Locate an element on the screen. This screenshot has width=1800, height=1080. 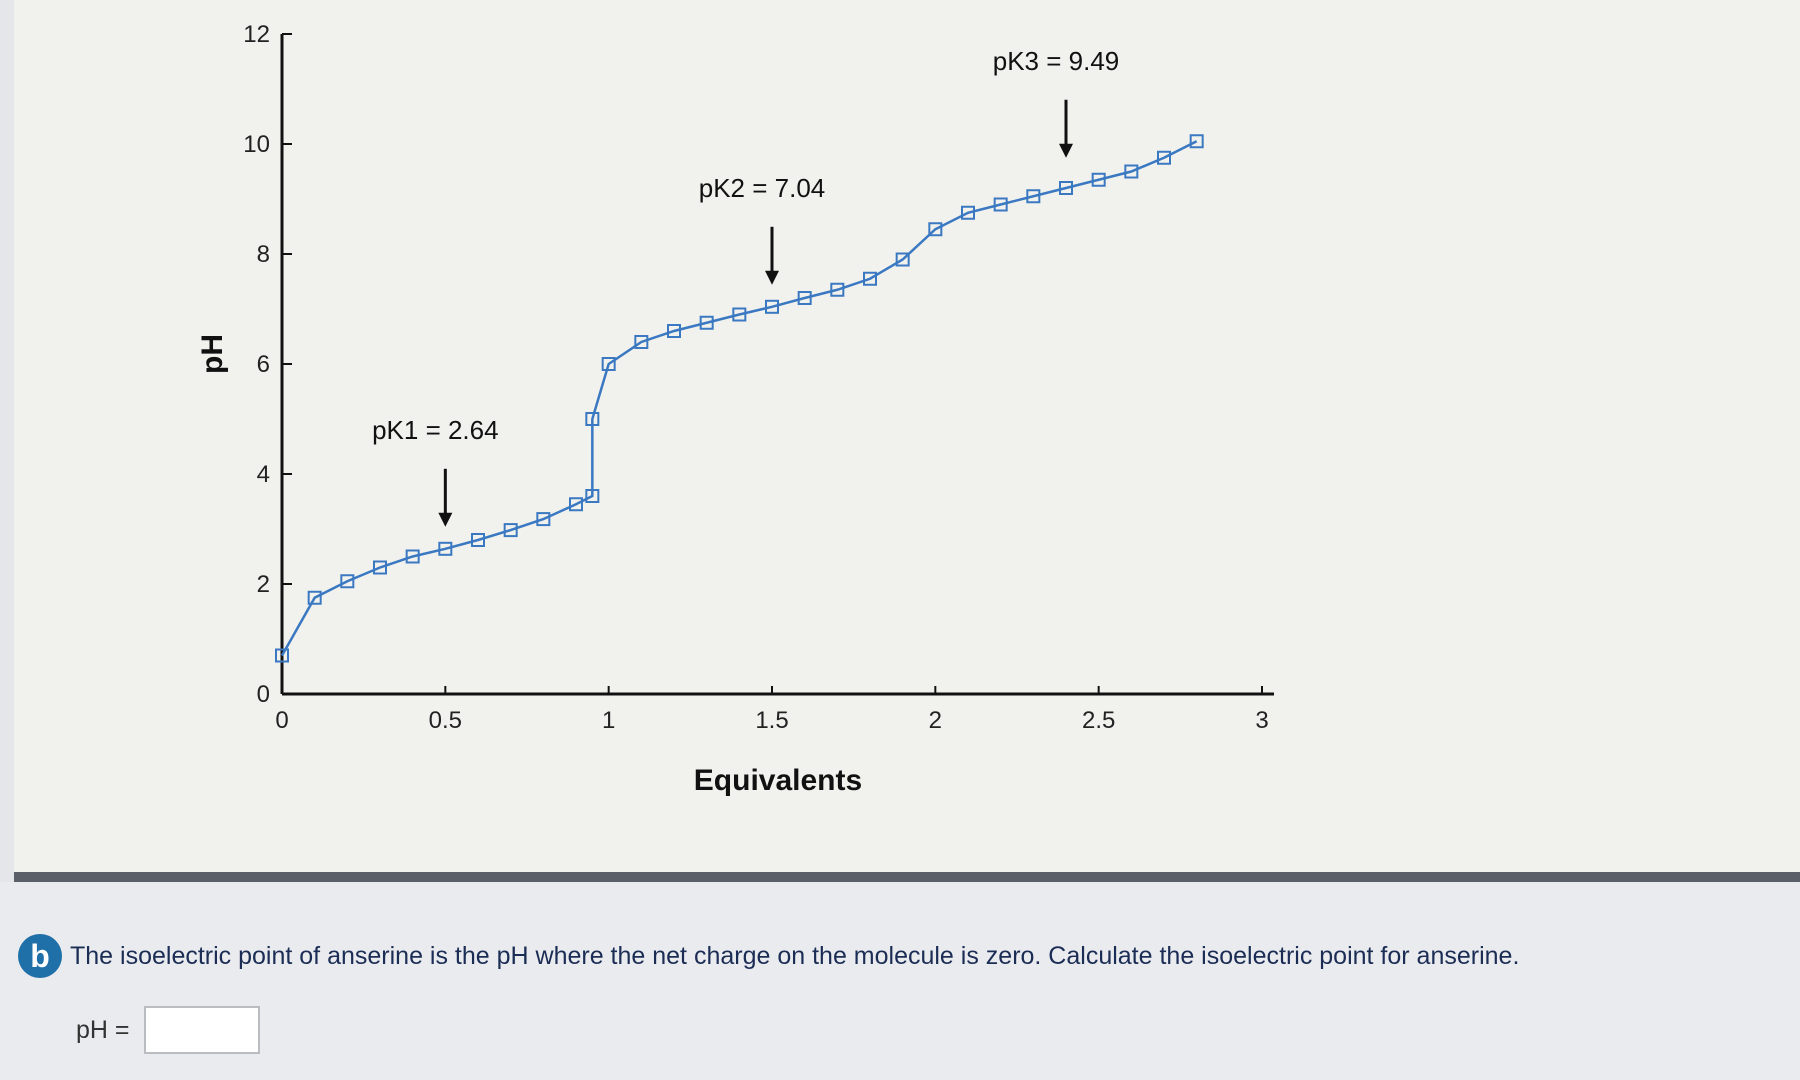
y-tick-label: 10 is located at coordinates (256, 144).